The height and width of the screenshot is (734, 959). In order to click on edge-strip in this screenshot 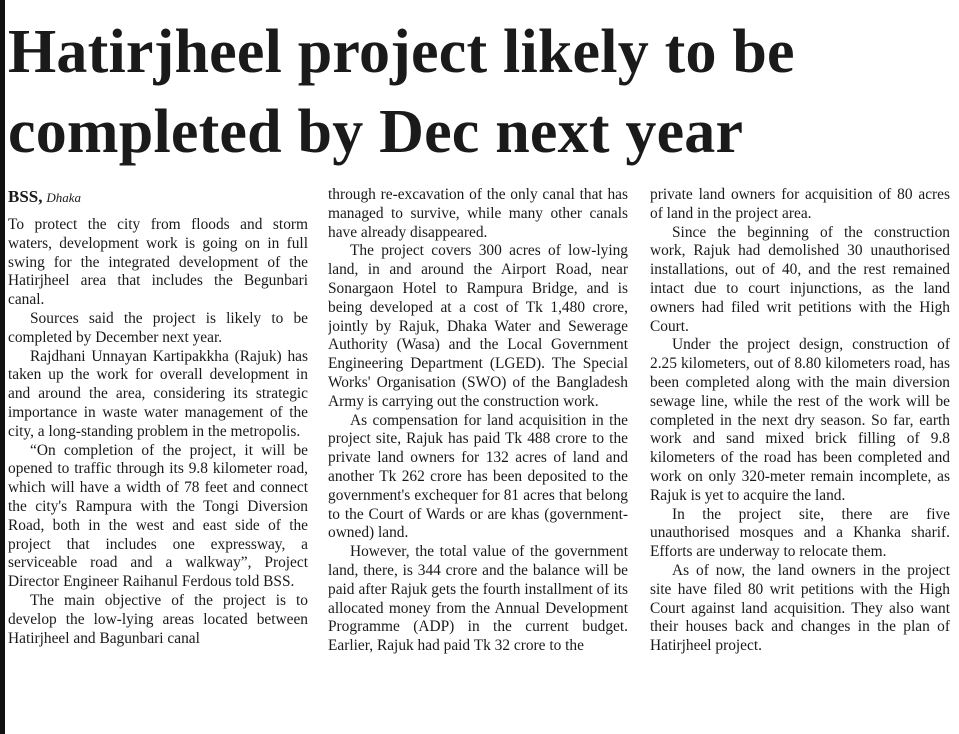, I will do `click(2, 367)`.